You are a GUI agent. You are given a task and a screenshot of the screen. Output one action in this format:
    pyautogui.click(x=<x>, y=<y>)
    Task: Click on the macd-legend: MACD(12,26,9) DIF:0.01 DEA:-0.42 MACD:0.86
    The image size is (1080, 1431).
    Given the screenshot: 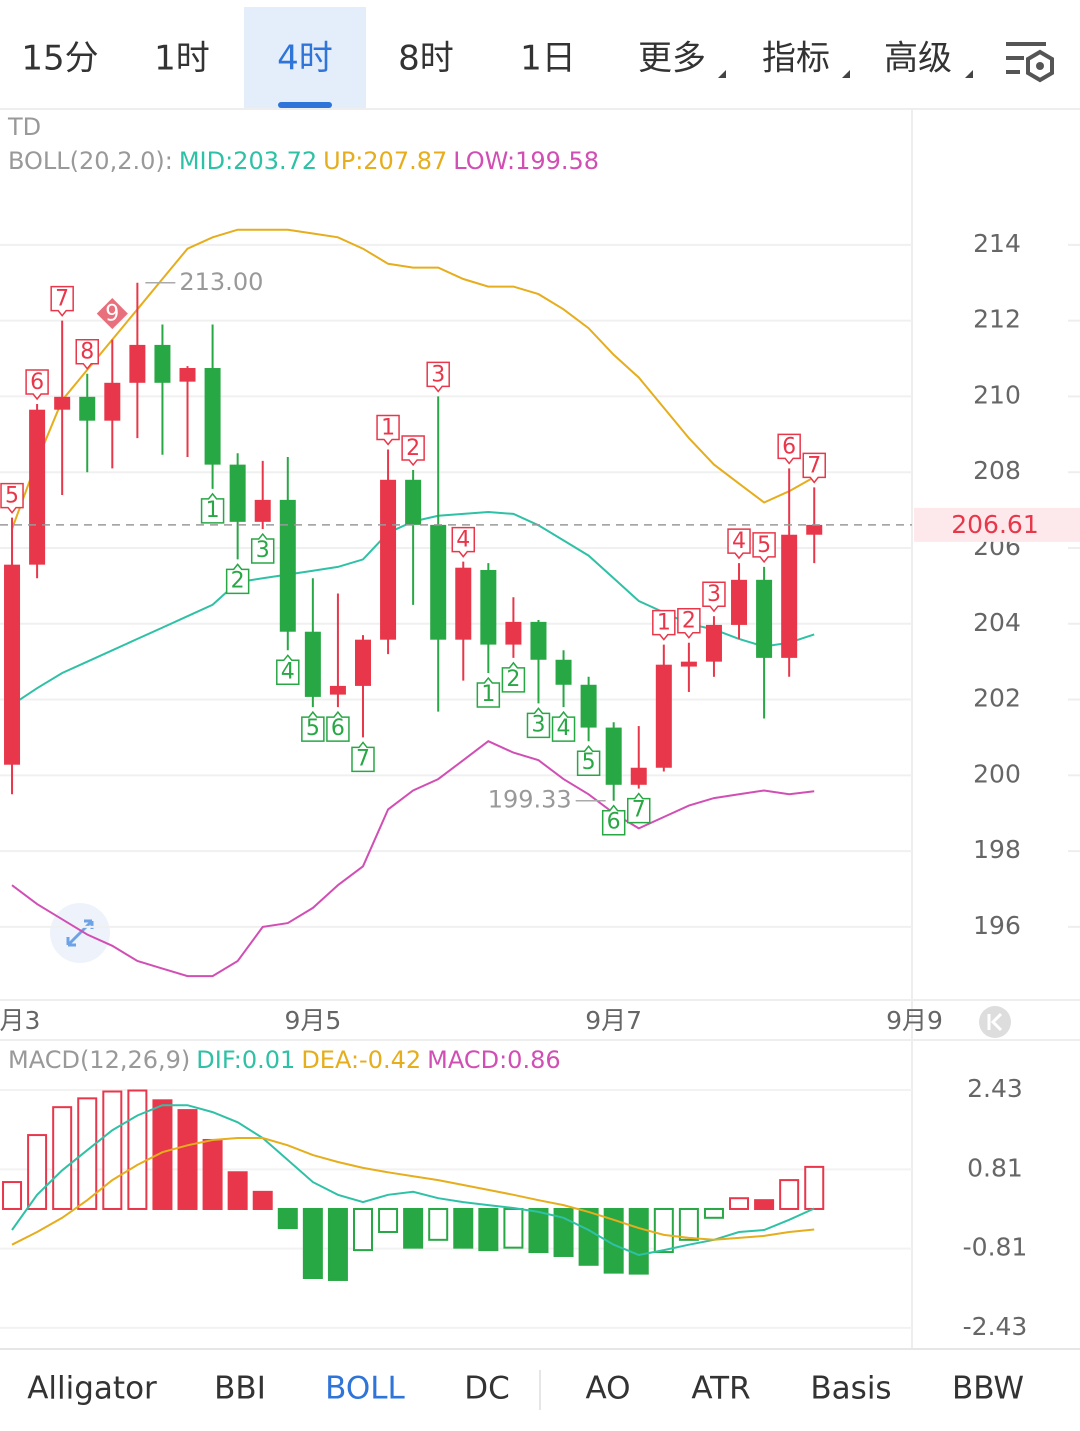 What is the action you would take?
    pyautogui.click(x=284, y=1060)
    